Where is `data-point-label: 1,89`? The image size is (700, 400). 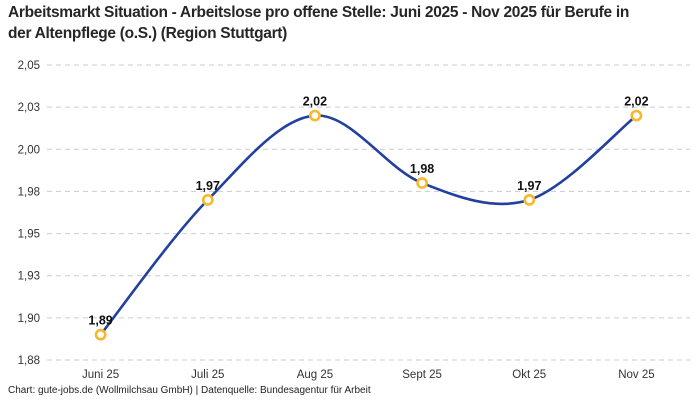 data-point-label: 1,89 is located at coordinates (100, 321).